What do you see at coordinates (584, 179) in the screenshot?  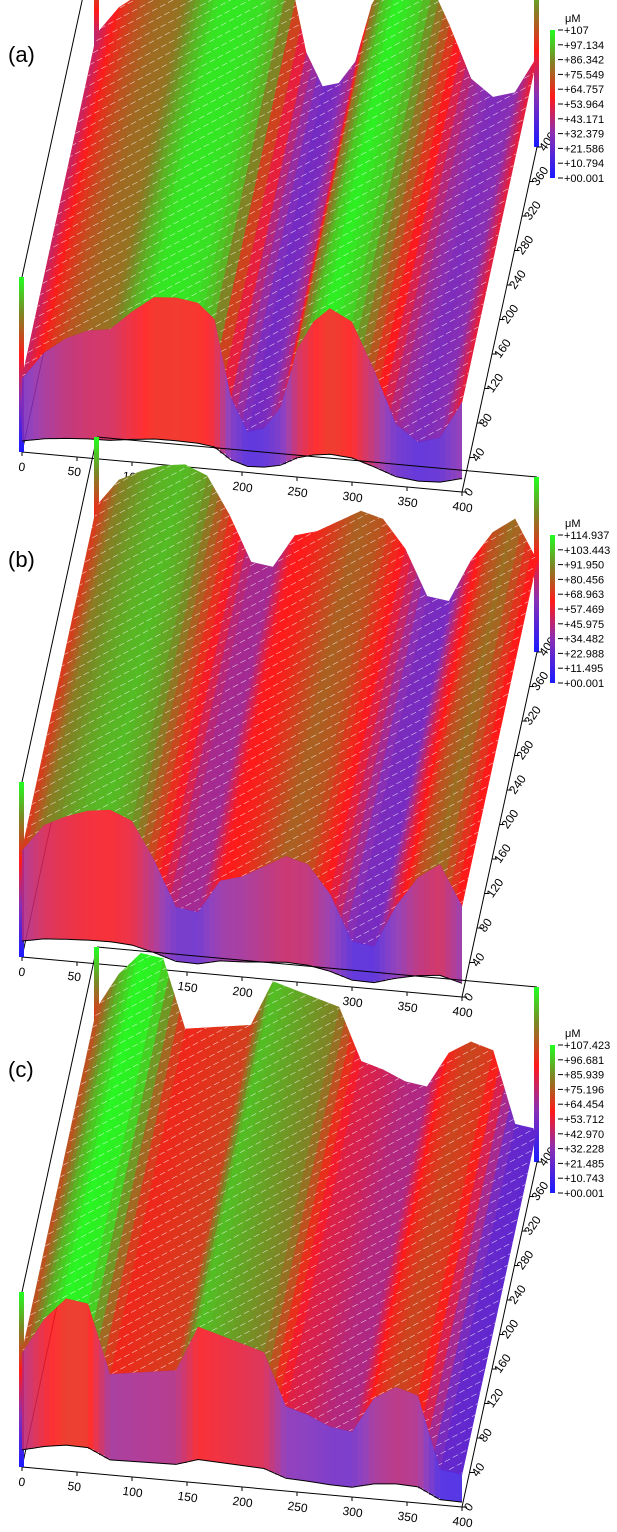 I see `colorbar-tick-label: +00.001` at bounding box center [584, 179].